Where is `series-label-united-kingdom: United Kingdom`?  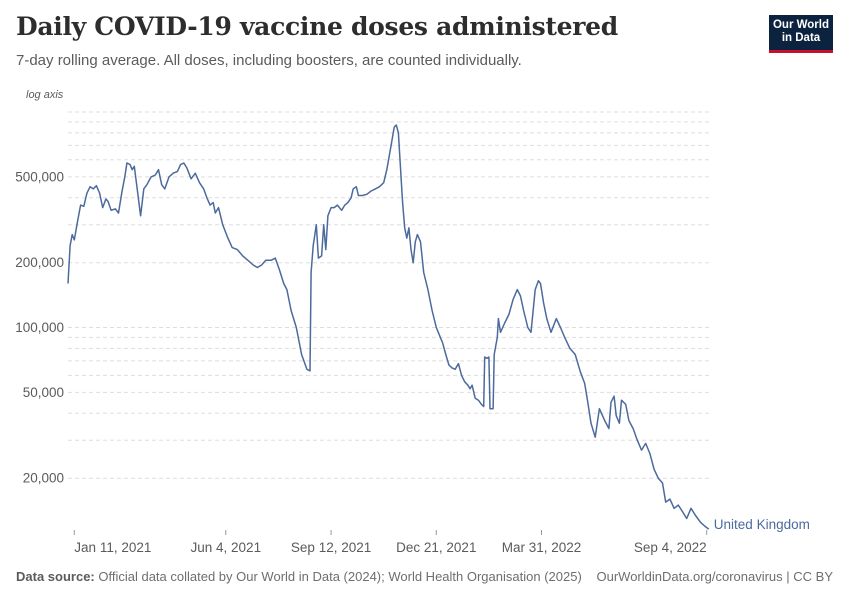
series-label-united-kingdom: United Kingdom is located at coordinates (762, 524).